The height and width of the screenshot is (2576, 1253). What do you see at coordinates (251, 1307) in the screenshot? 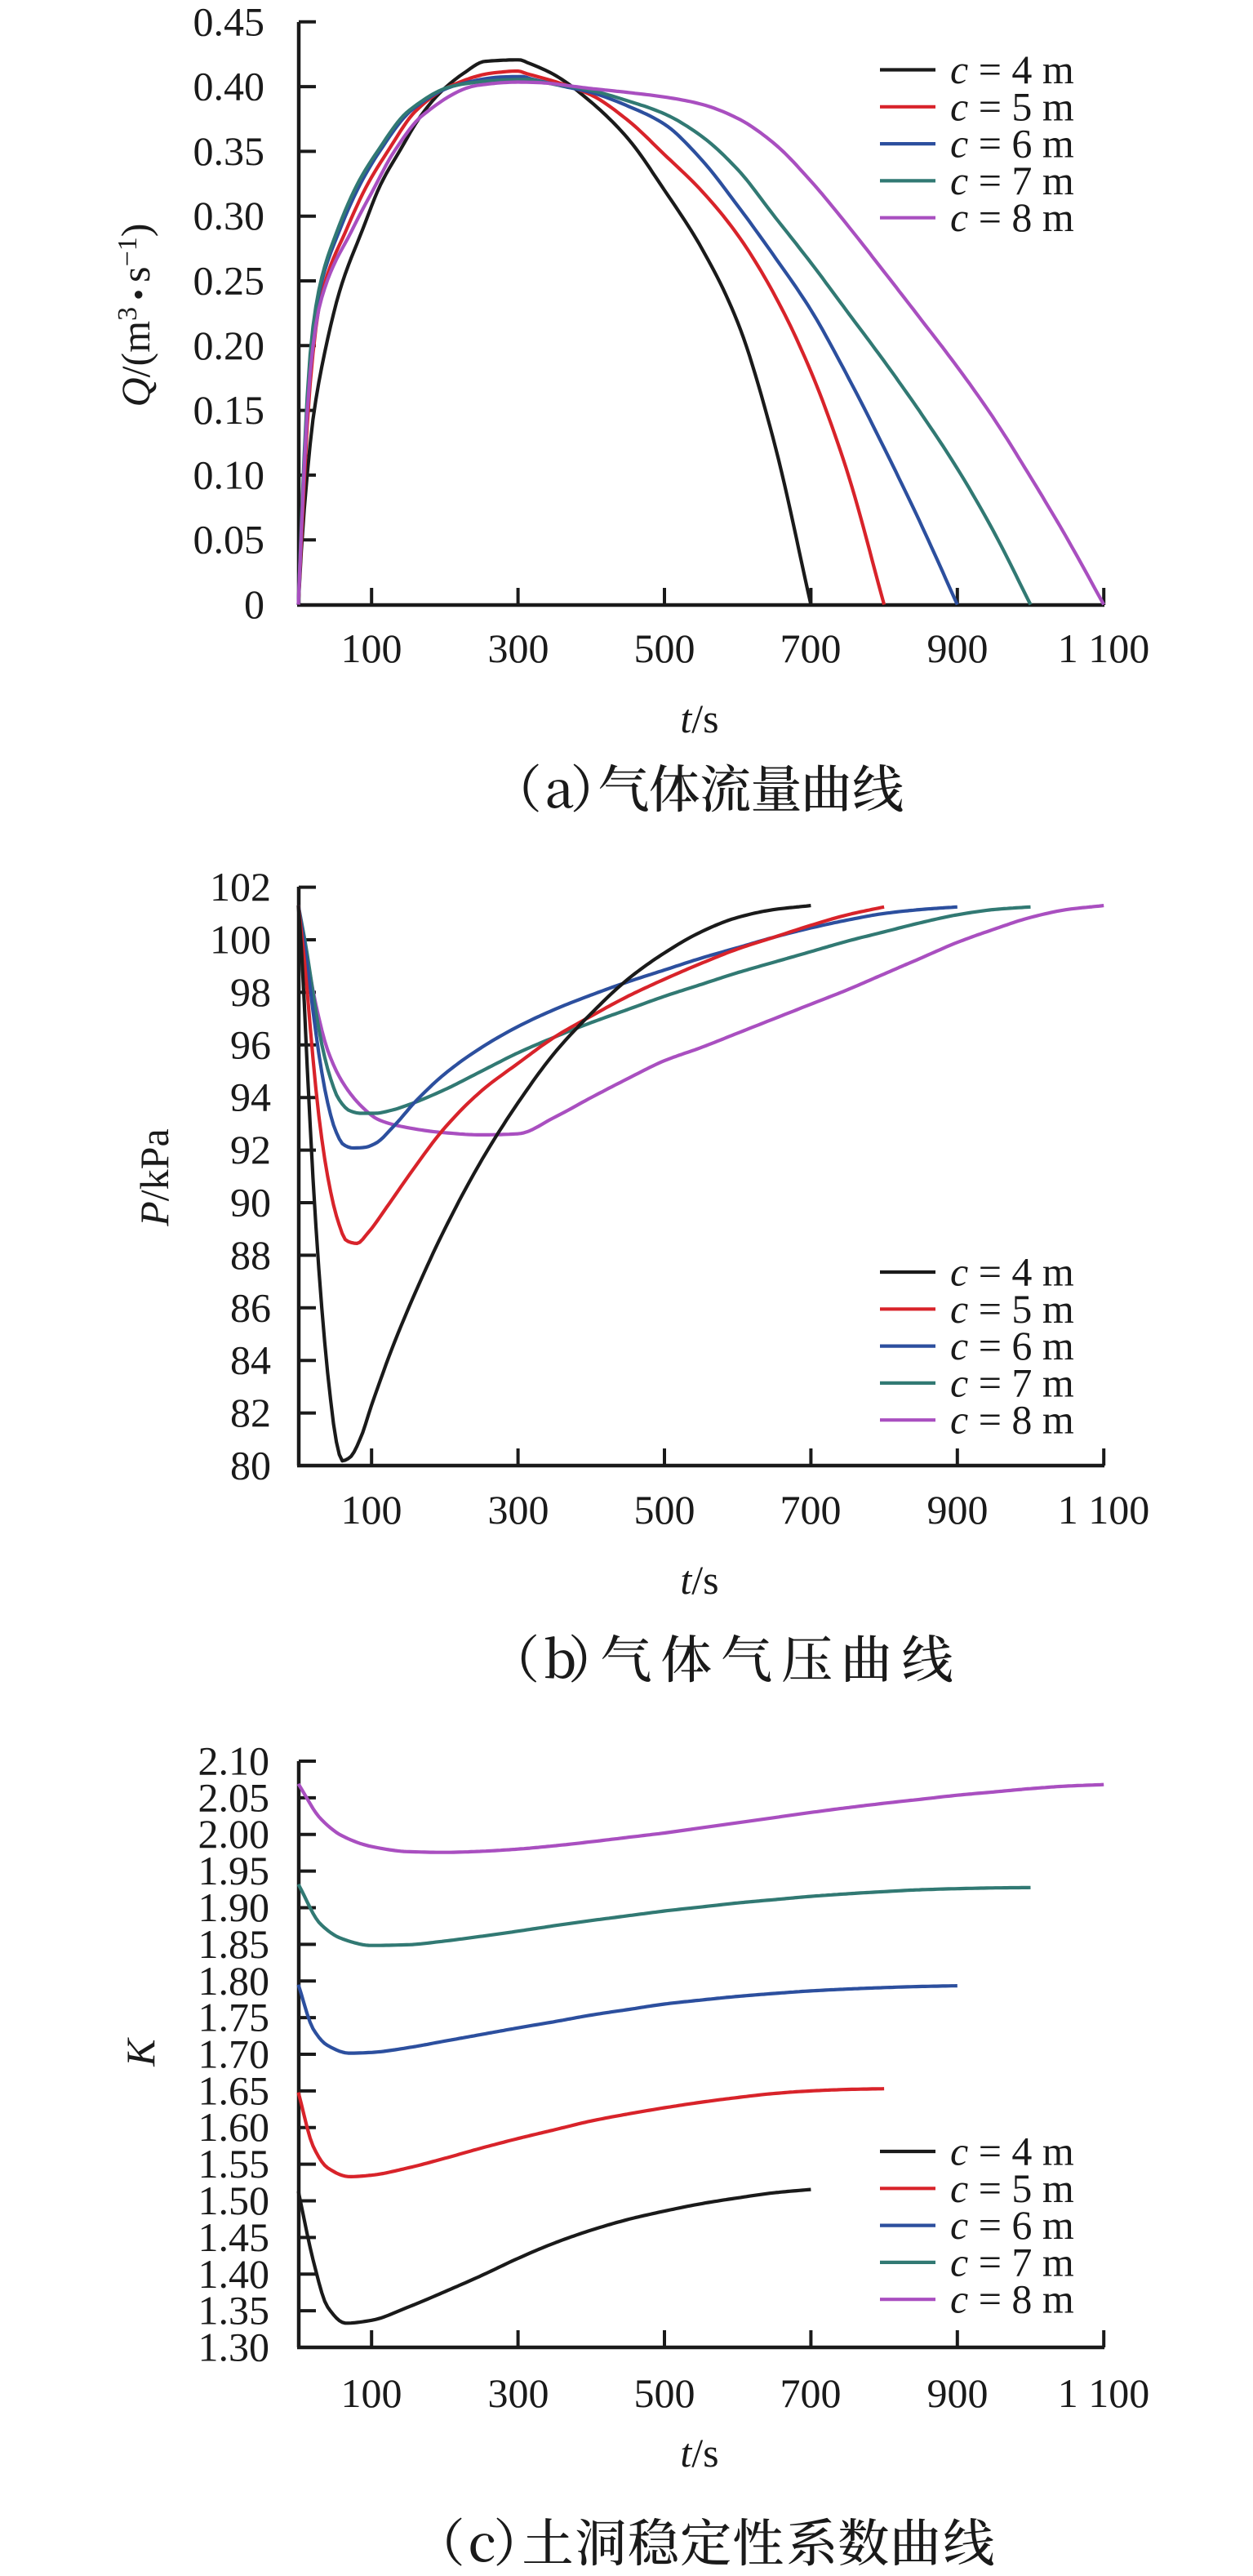
I see `svg-text: 86` at bounding box center [251, 1307].